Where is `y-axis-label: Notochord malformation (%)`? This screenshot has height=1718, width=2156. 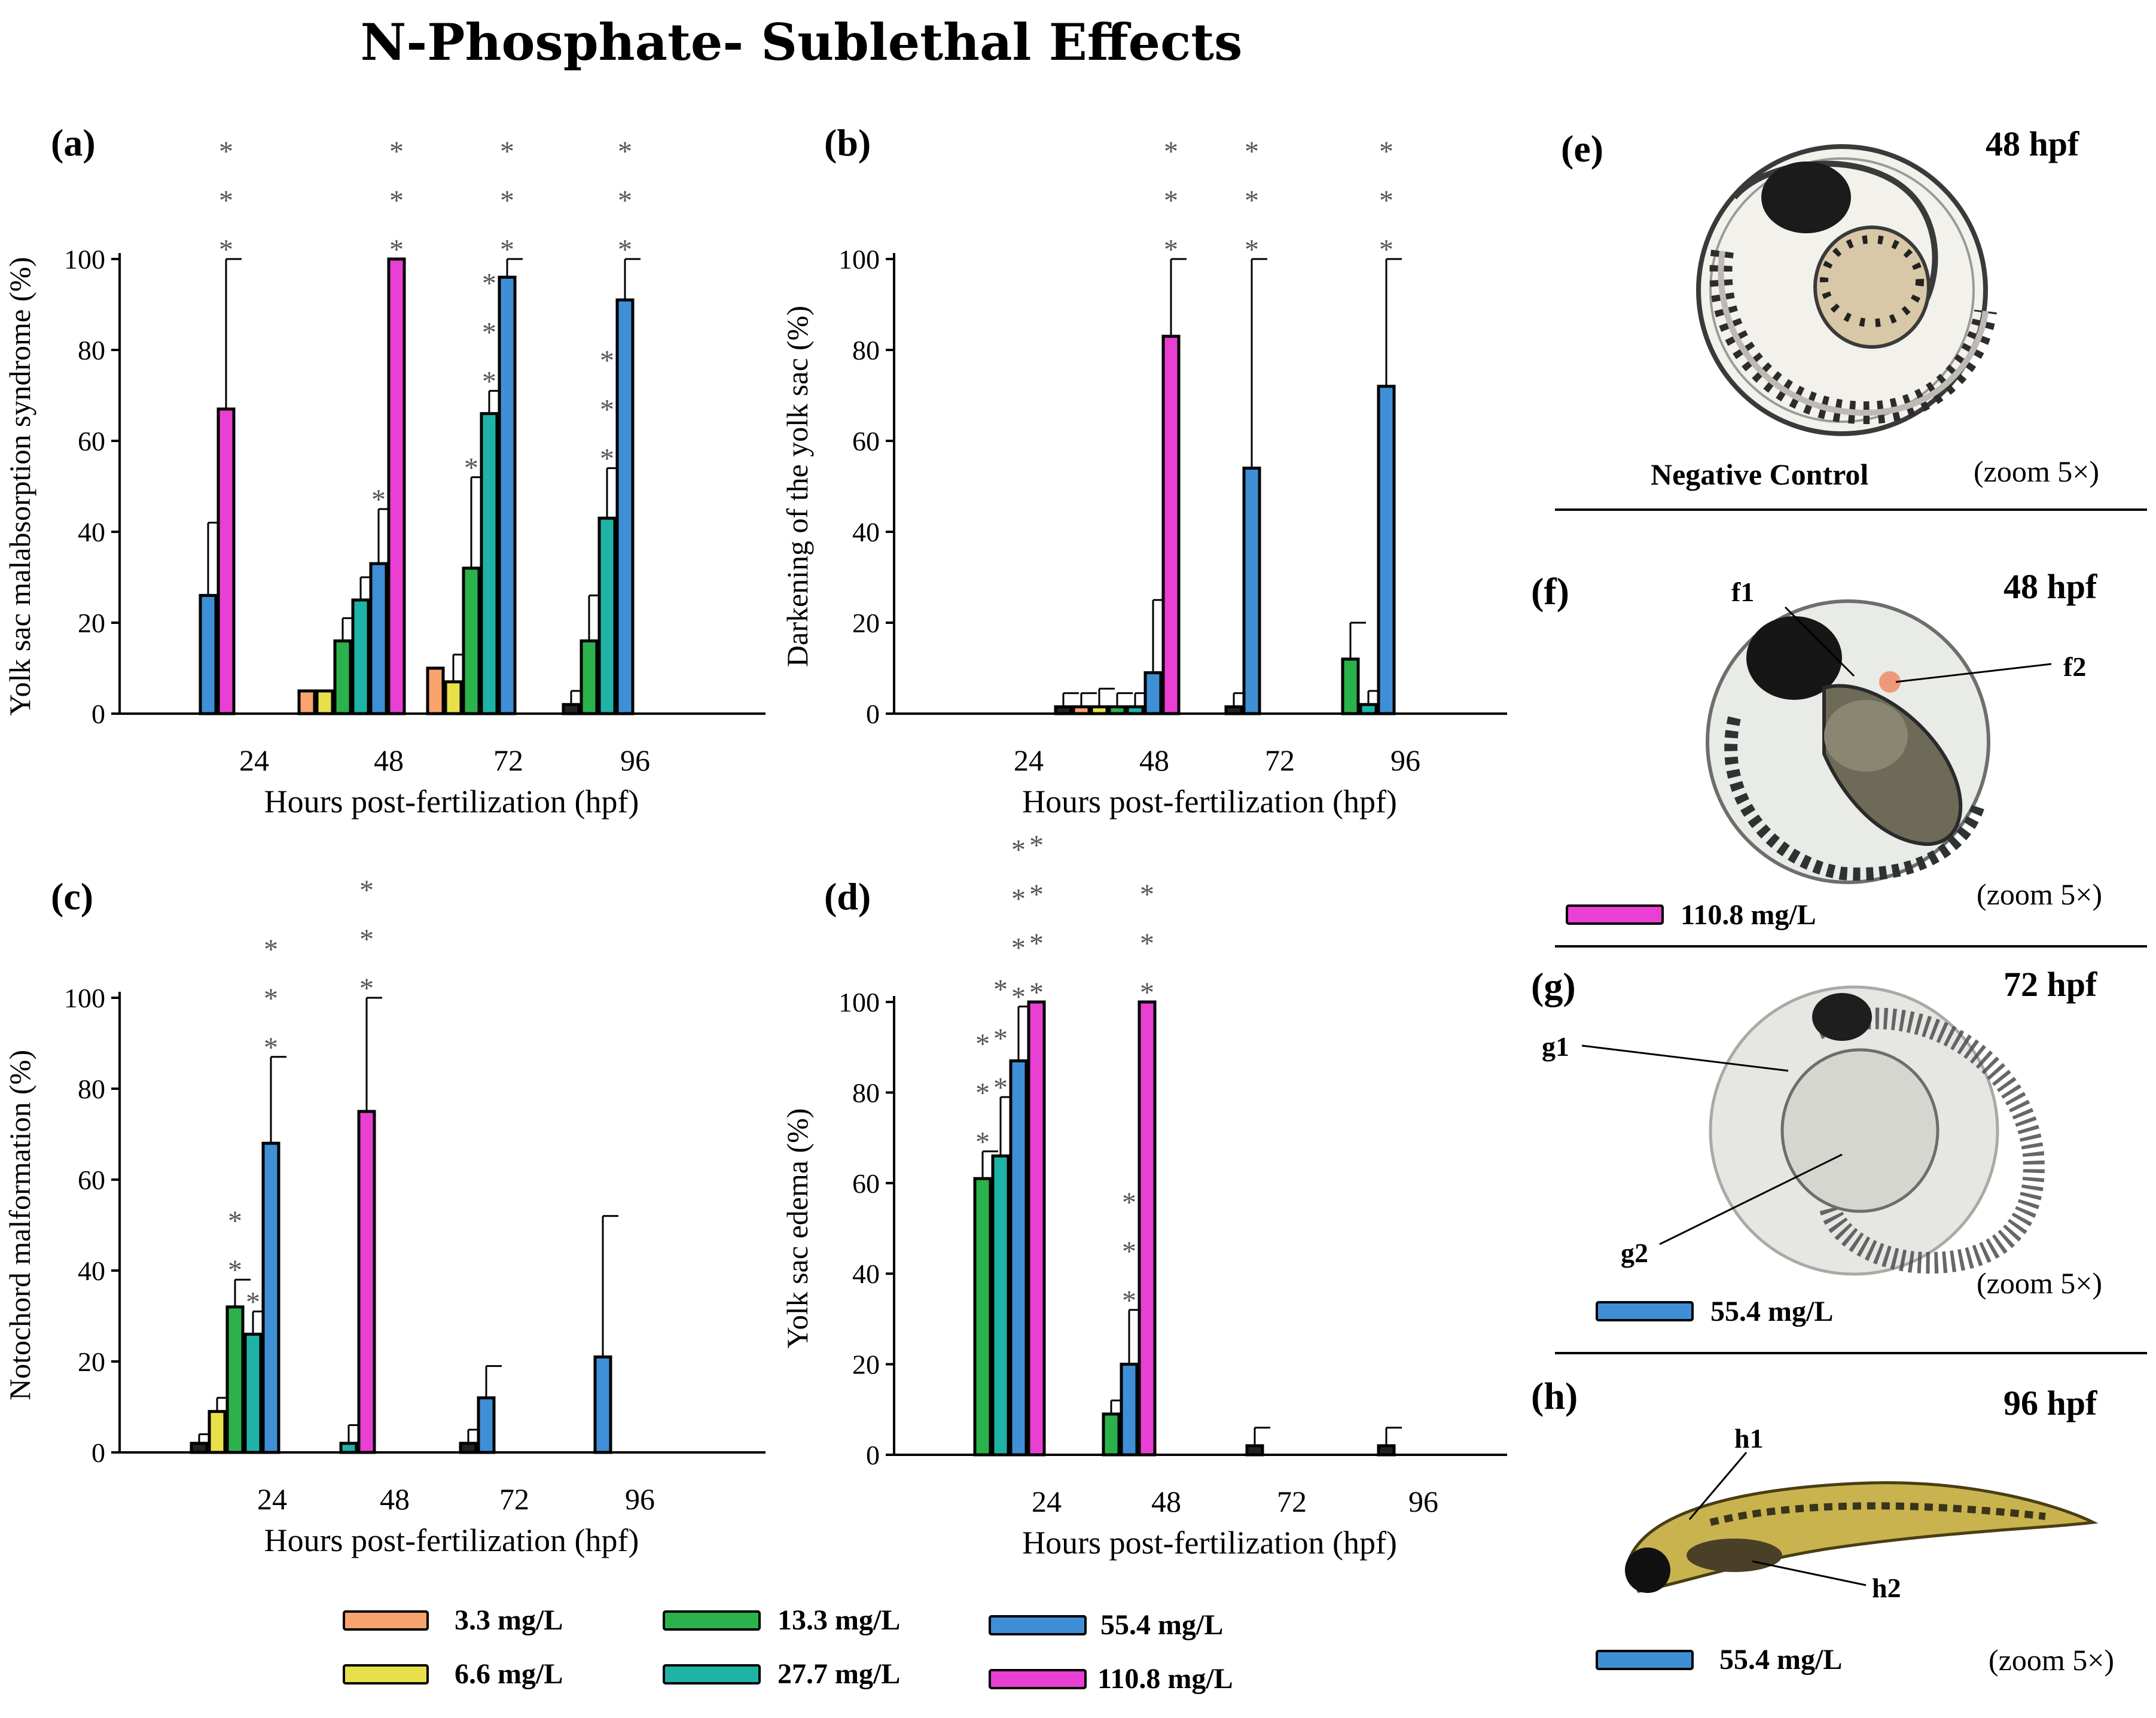 y-axis-label: Notochord malformation (%) is located at coordinates (19, 1225).